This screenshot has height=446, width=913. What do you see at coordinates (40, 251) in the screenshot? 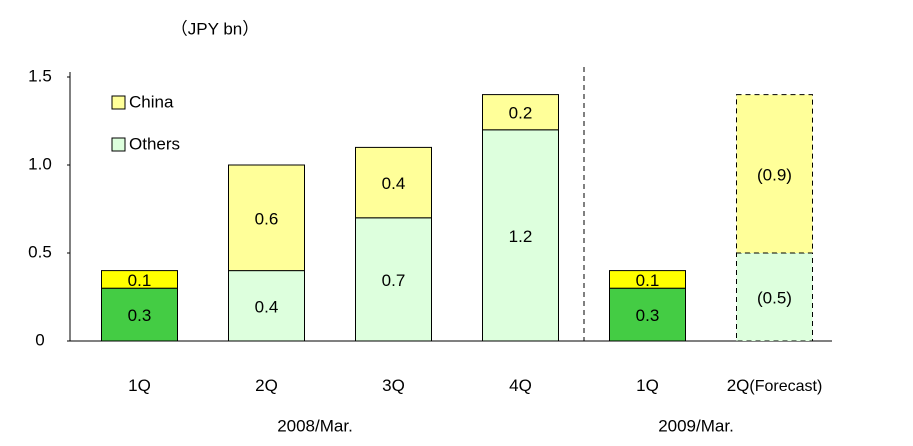
I see `y-tick-label: 0.5` at bounding box center [40, 251].